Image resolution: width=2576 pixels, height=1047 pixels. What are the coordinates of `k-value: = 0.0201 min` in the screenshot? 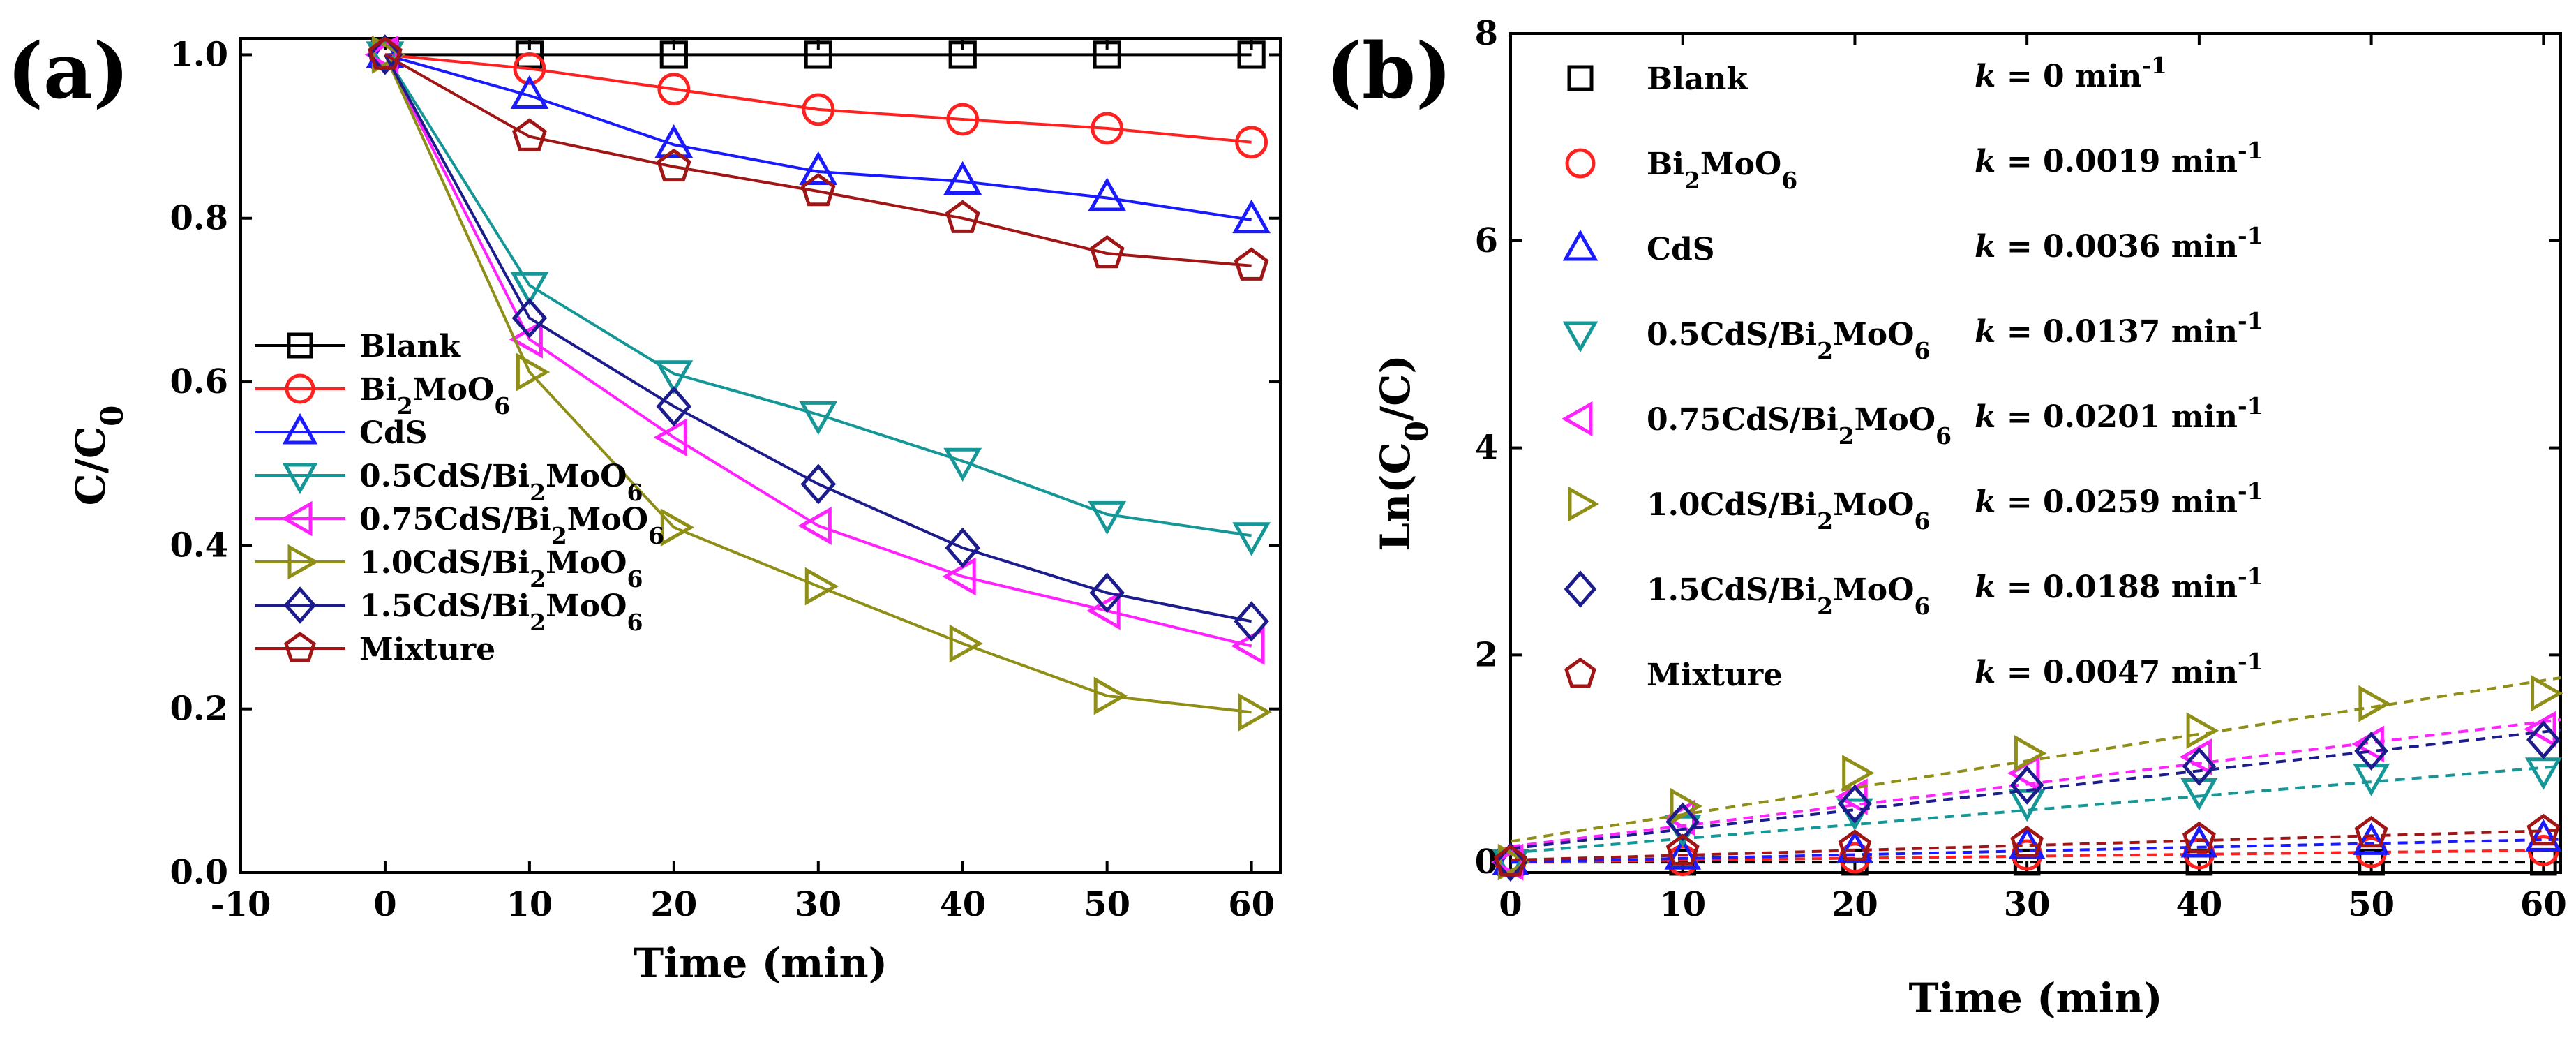 It's located at (2117, 417).